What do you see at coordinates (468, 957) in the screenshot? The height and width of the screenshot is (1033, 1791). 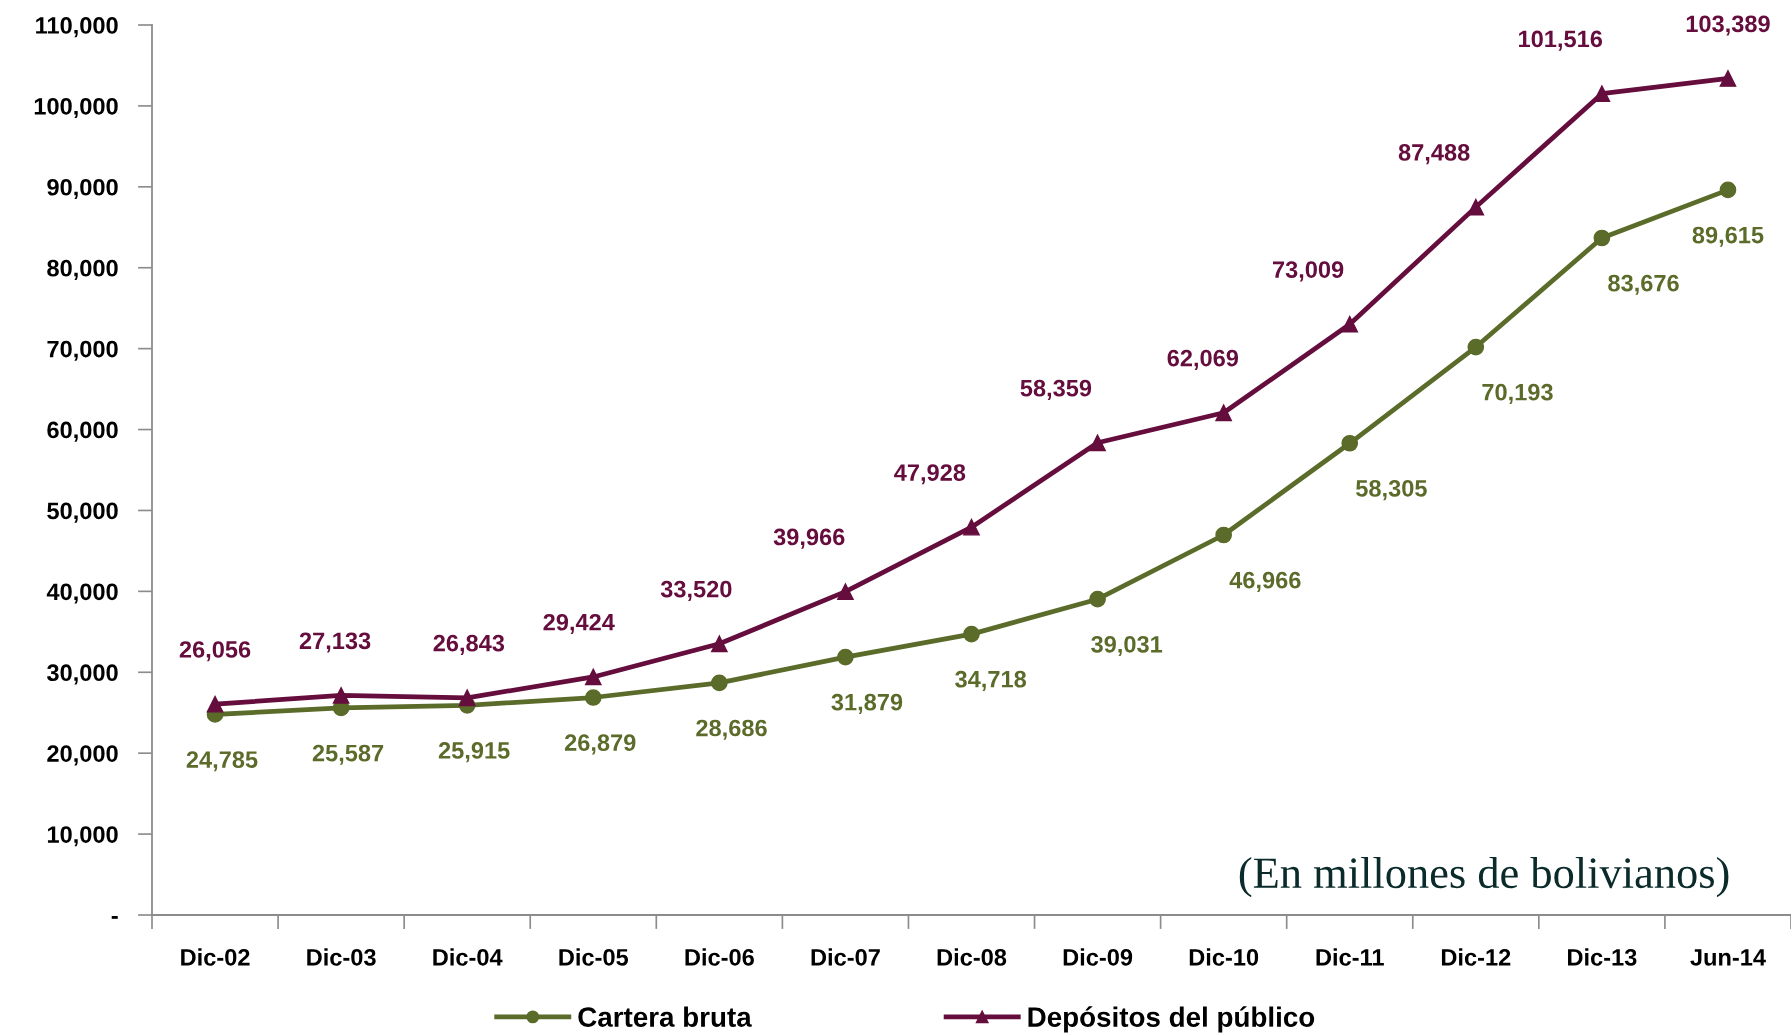 I see `x-tick-label: Dic-04` at bounding box center [468, 957].